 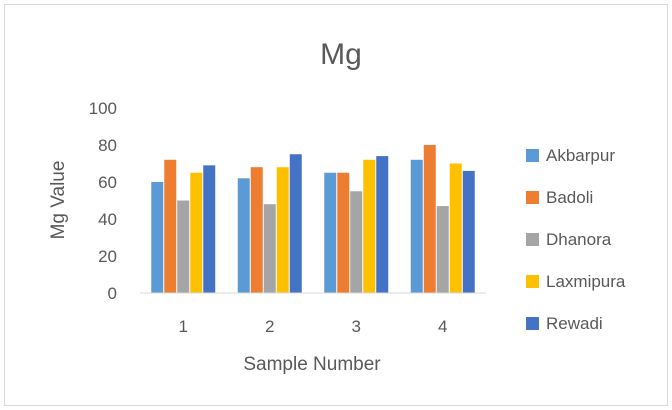 I want to click on x-tick-label: 4, so click(x=442, y=326).